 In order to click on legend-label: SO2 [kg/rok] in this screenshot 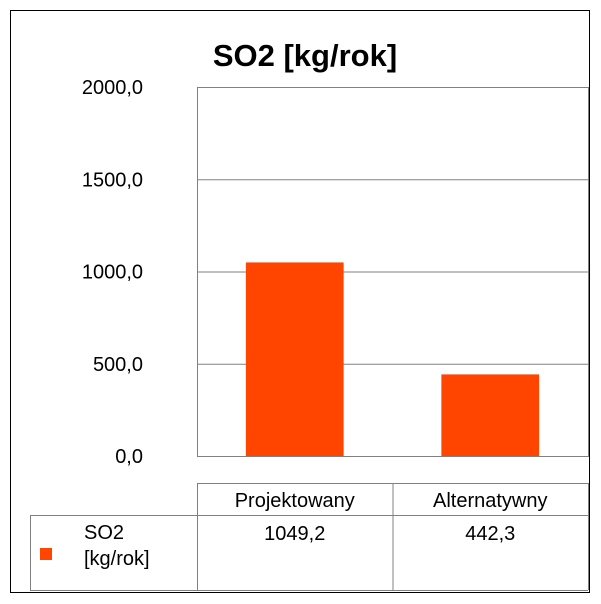, I will do `click(117, 546)`.